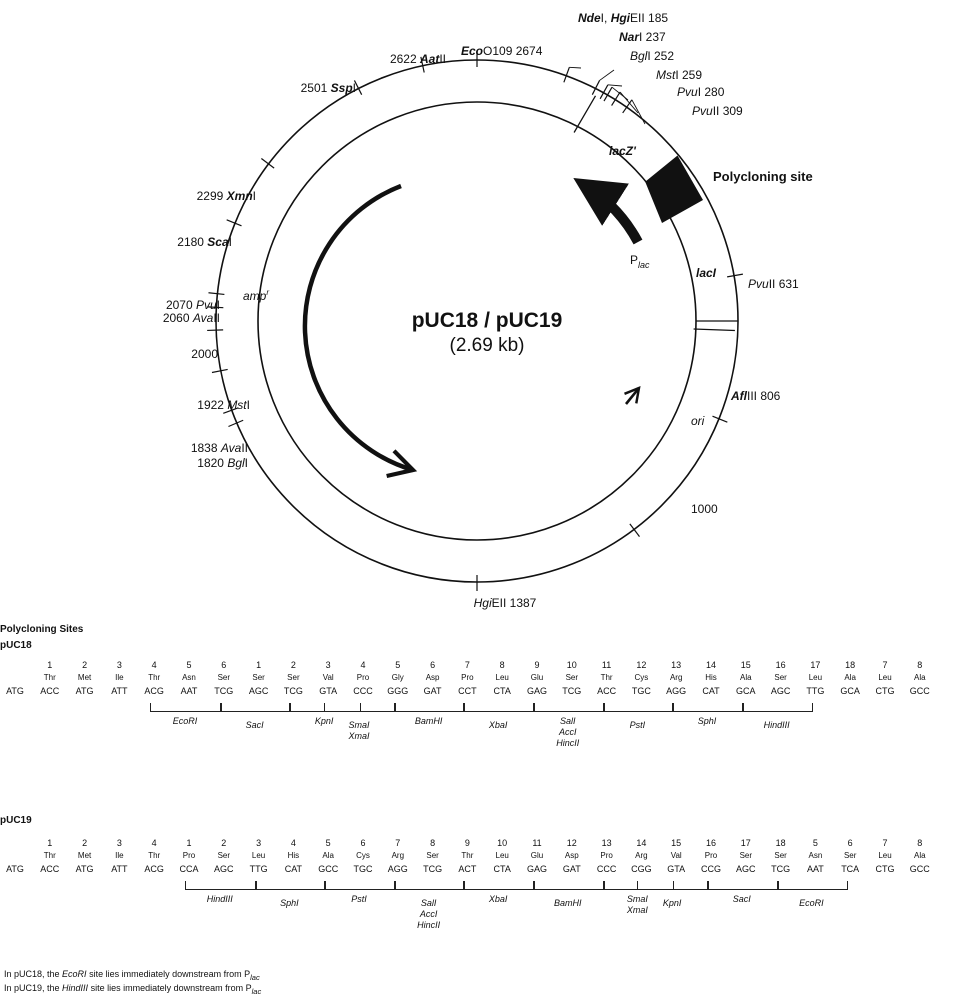 The height and width of the screenshot is (1000, 960). I want to click on codon: GAT, so click(432, 691).